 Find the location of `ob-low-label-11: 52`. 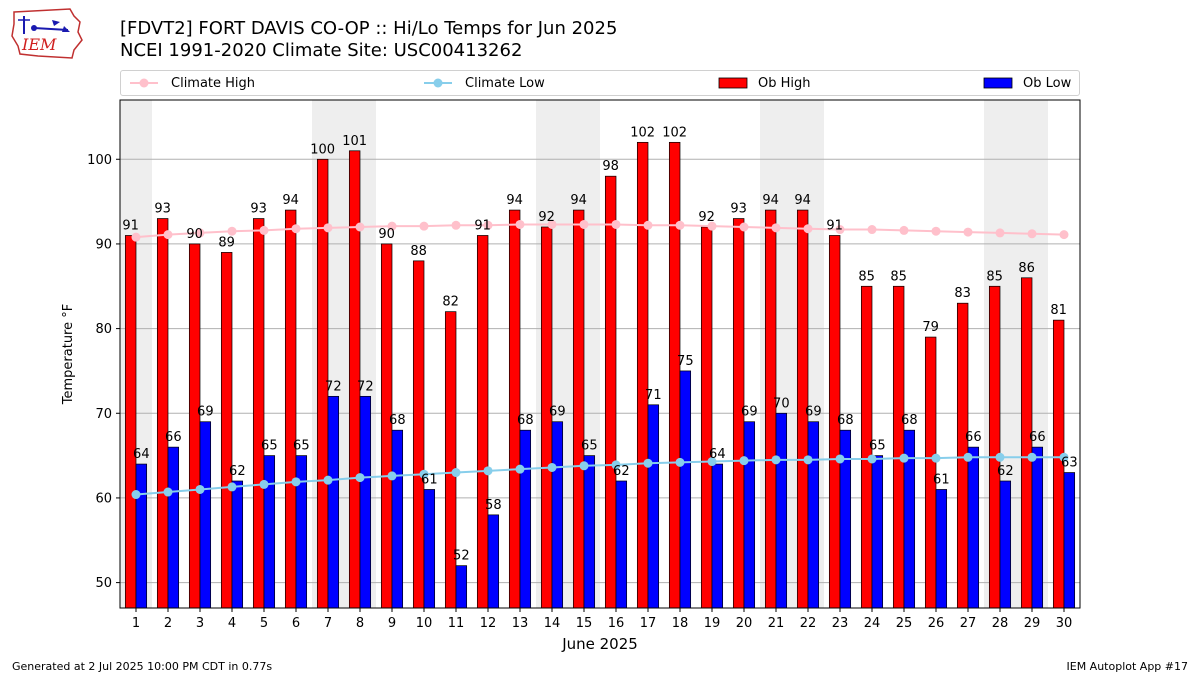

ob-low-label-11: 52 is located at coordinates (461, 556).